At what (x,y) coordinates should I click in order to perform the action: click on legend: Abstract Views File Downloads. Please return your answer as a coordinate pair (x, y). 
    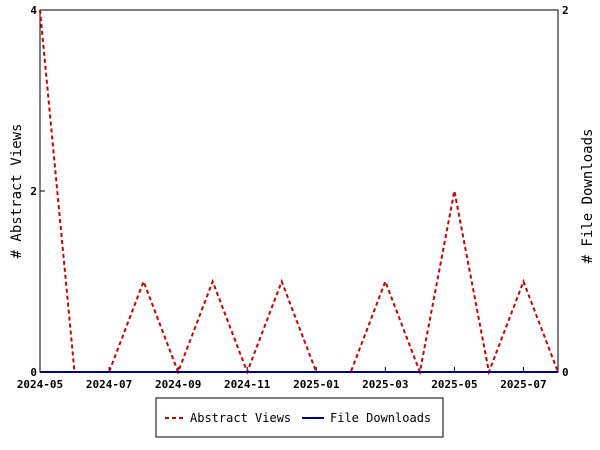
    Looking at the image, I should click on (299, 417).